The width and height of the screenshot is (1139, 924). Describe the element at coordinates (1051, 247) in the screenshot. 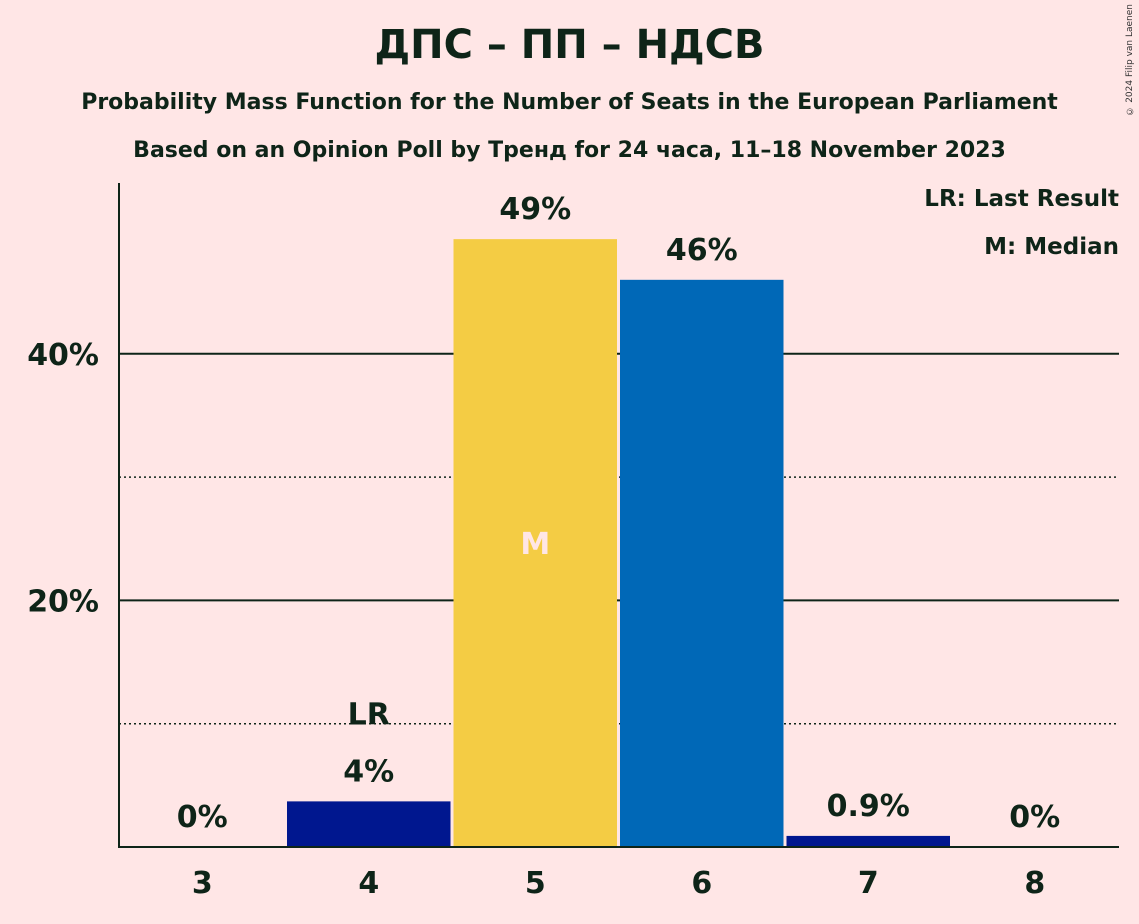

I see `legend-median: M: Median` at that location.